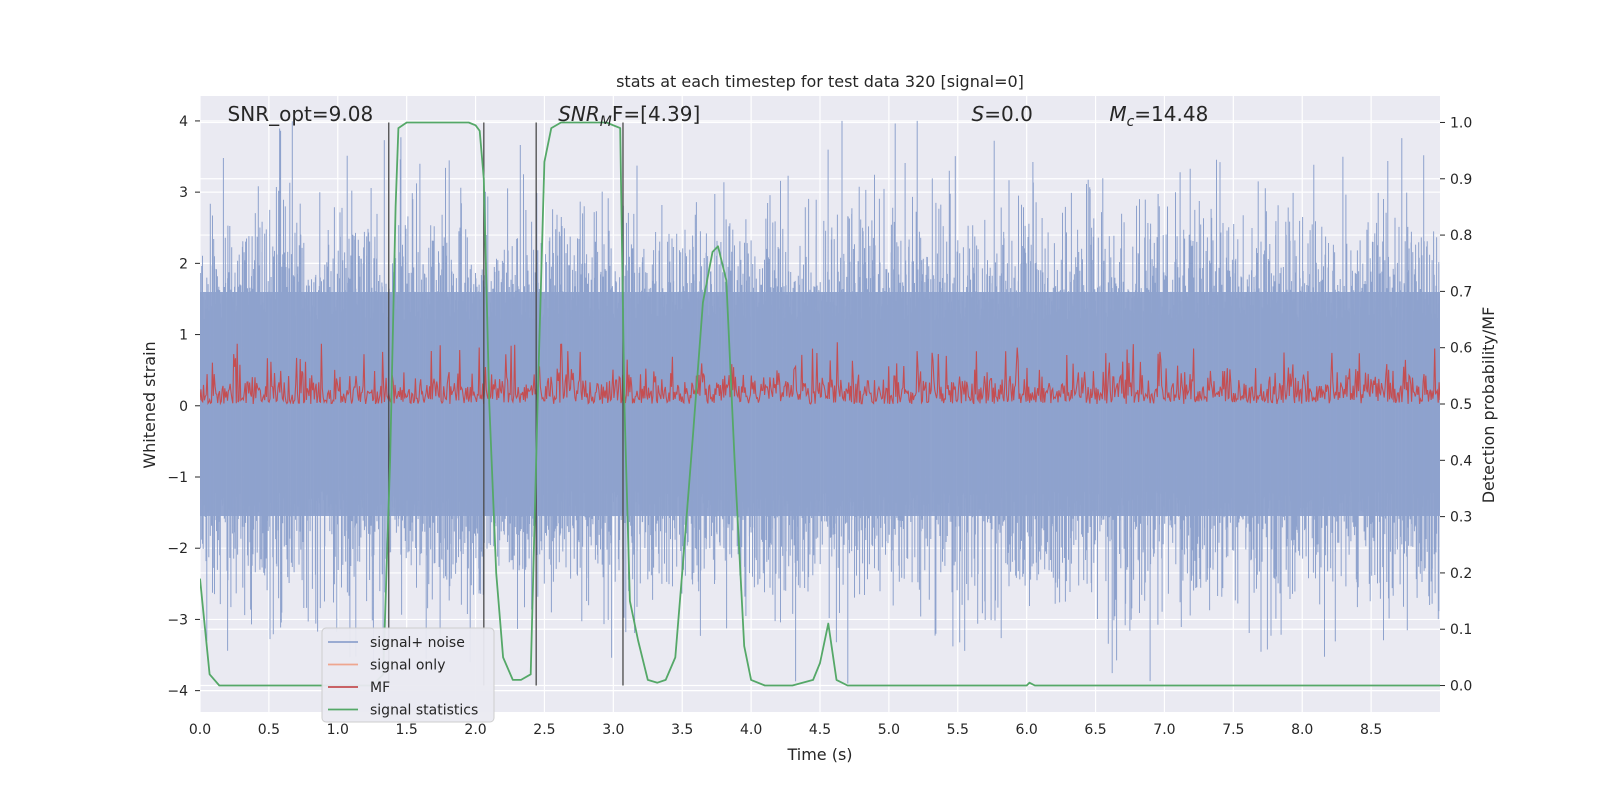  Describe the element at coordinates (751, 730) in the screenshot. I see `x-tick-label: 4.0` at that location.